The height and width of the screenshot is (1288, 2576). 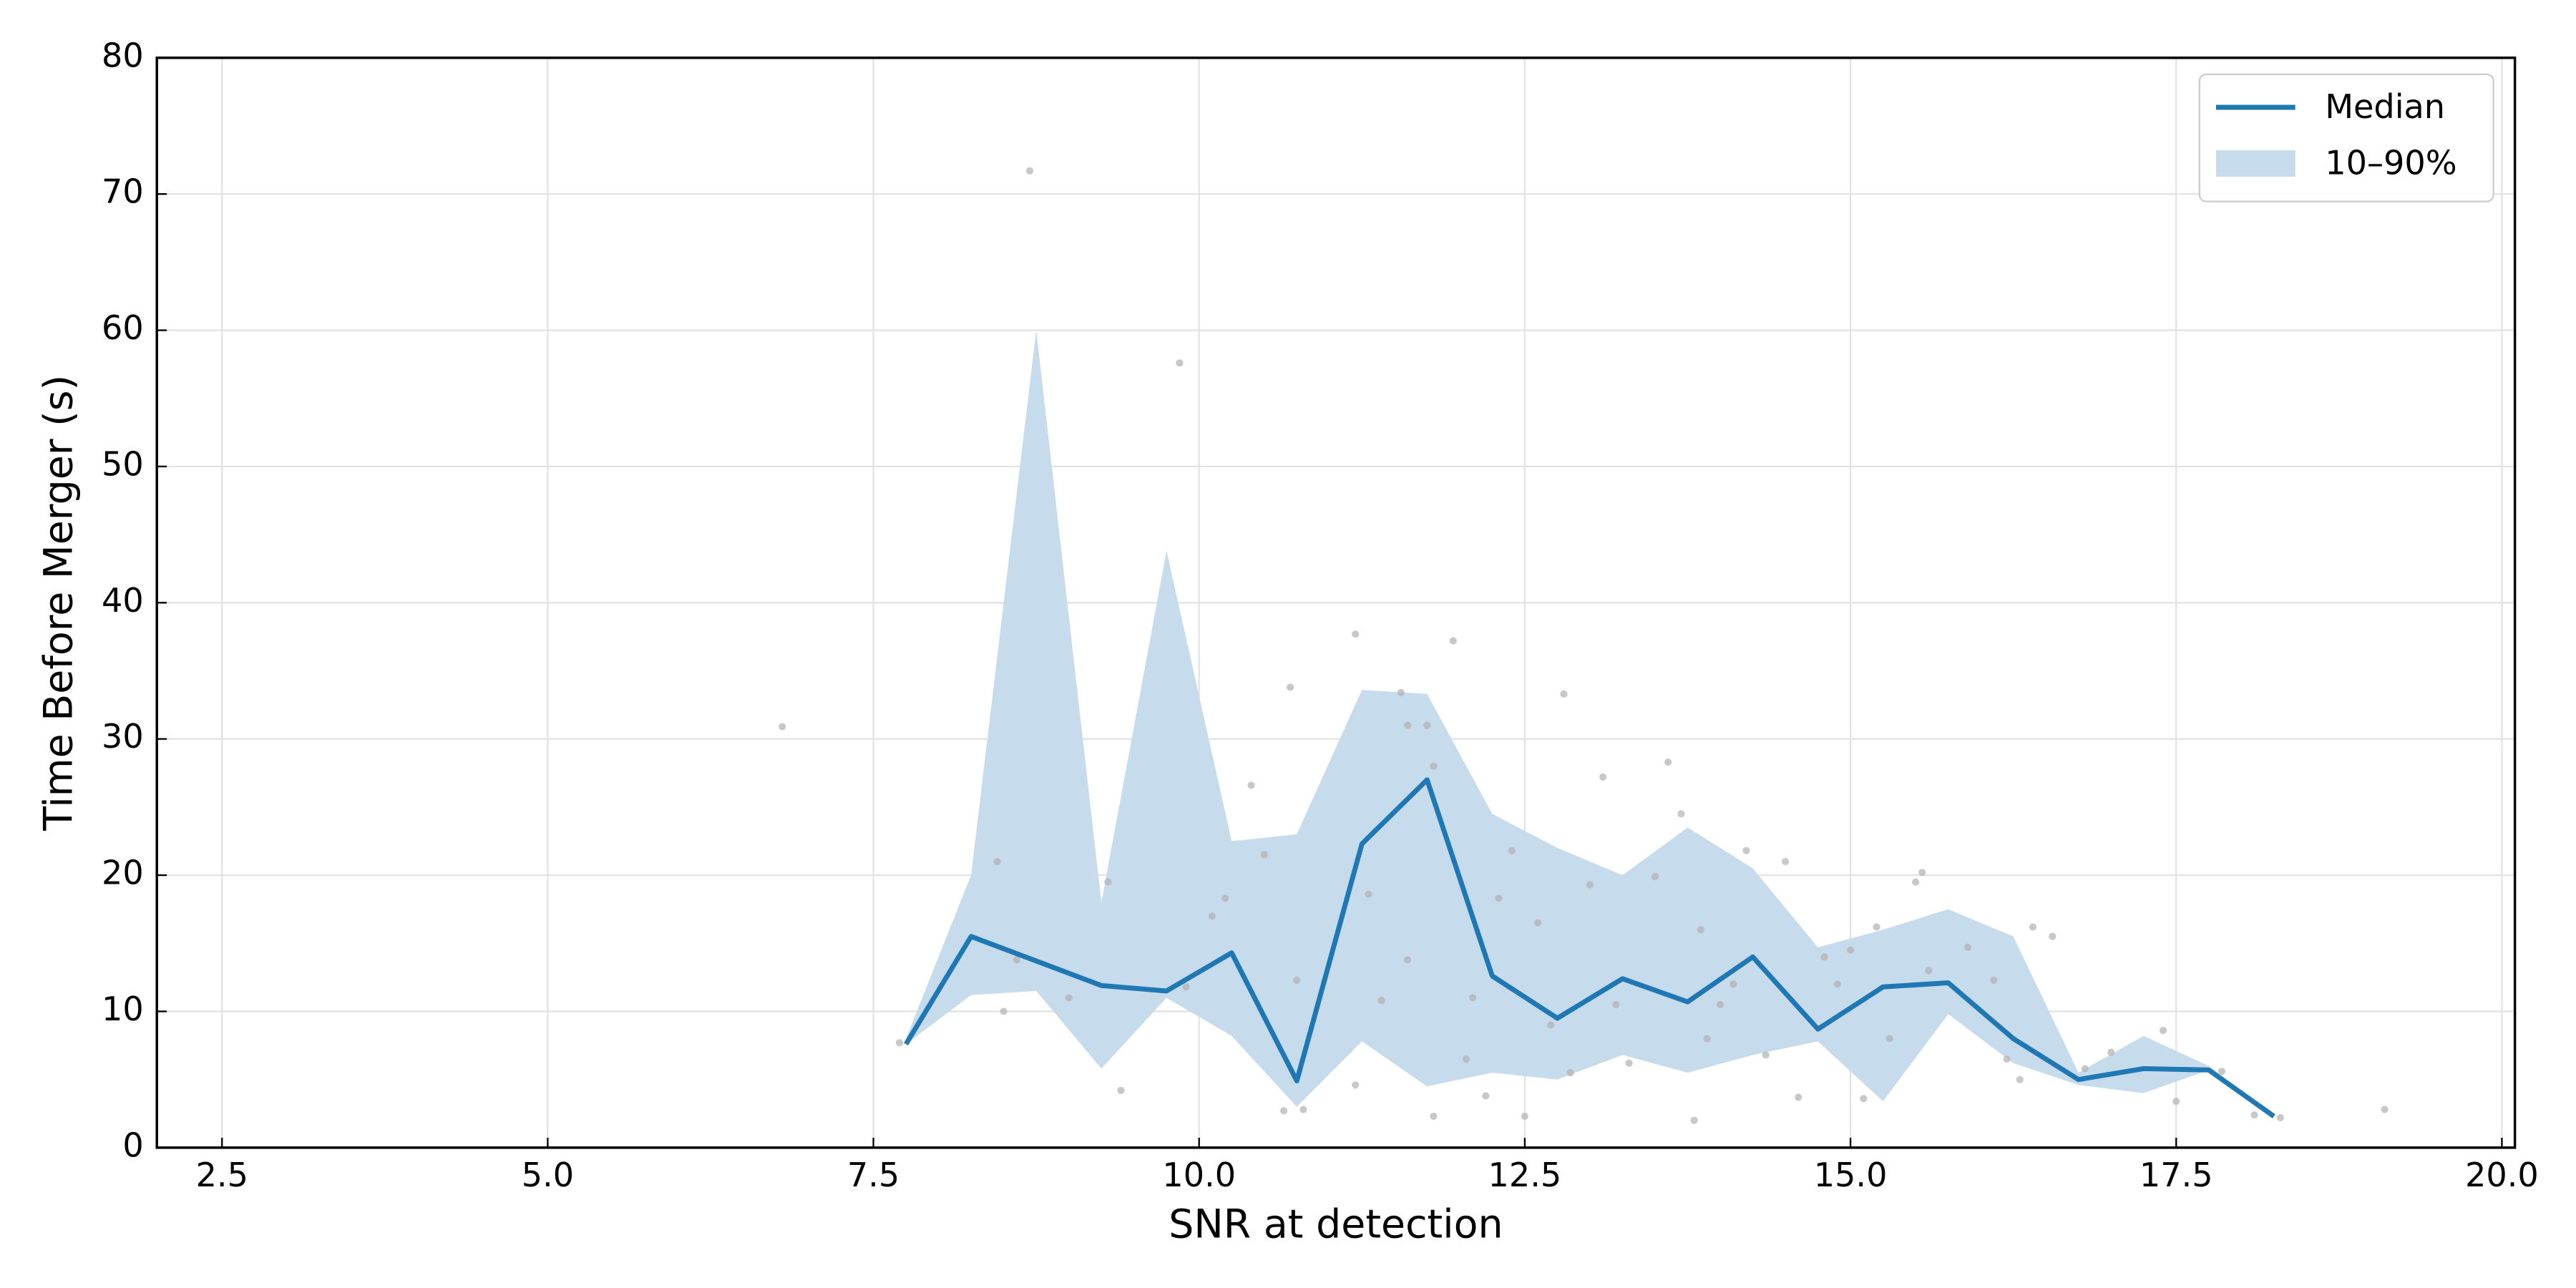 What do you see at coordinates (1199, 1175) in the screenshot?
I see `x-tick-label: 10.0` at bounding box center [1199, 1175].